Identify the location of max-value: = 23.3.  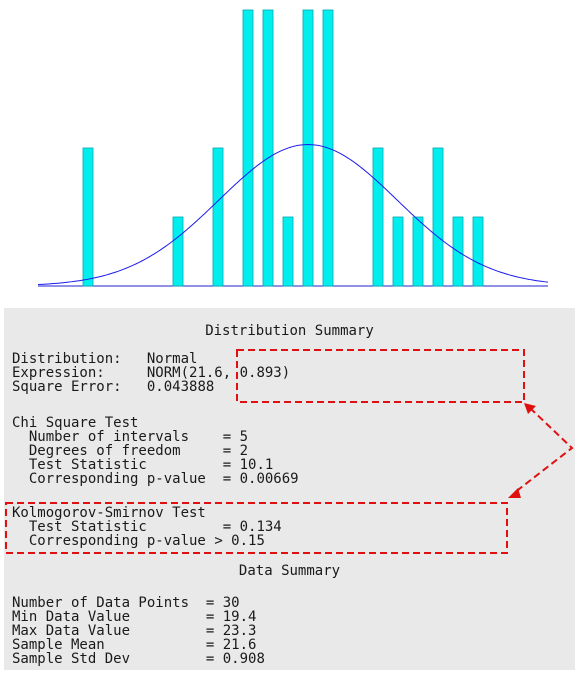
(231, 631).